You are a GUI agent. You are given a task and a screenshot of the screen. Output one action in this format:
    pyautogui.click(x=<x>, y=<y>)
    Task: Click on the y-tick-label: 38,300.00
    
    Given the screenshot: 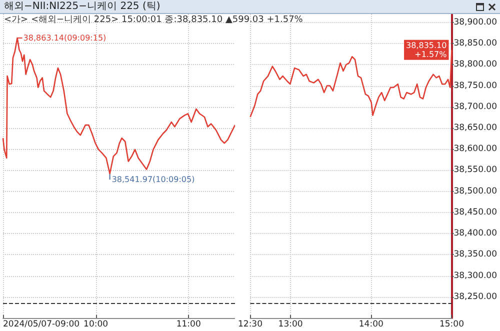 What is the action you would take?
    pyautogui.click(x=476, y=275)
    